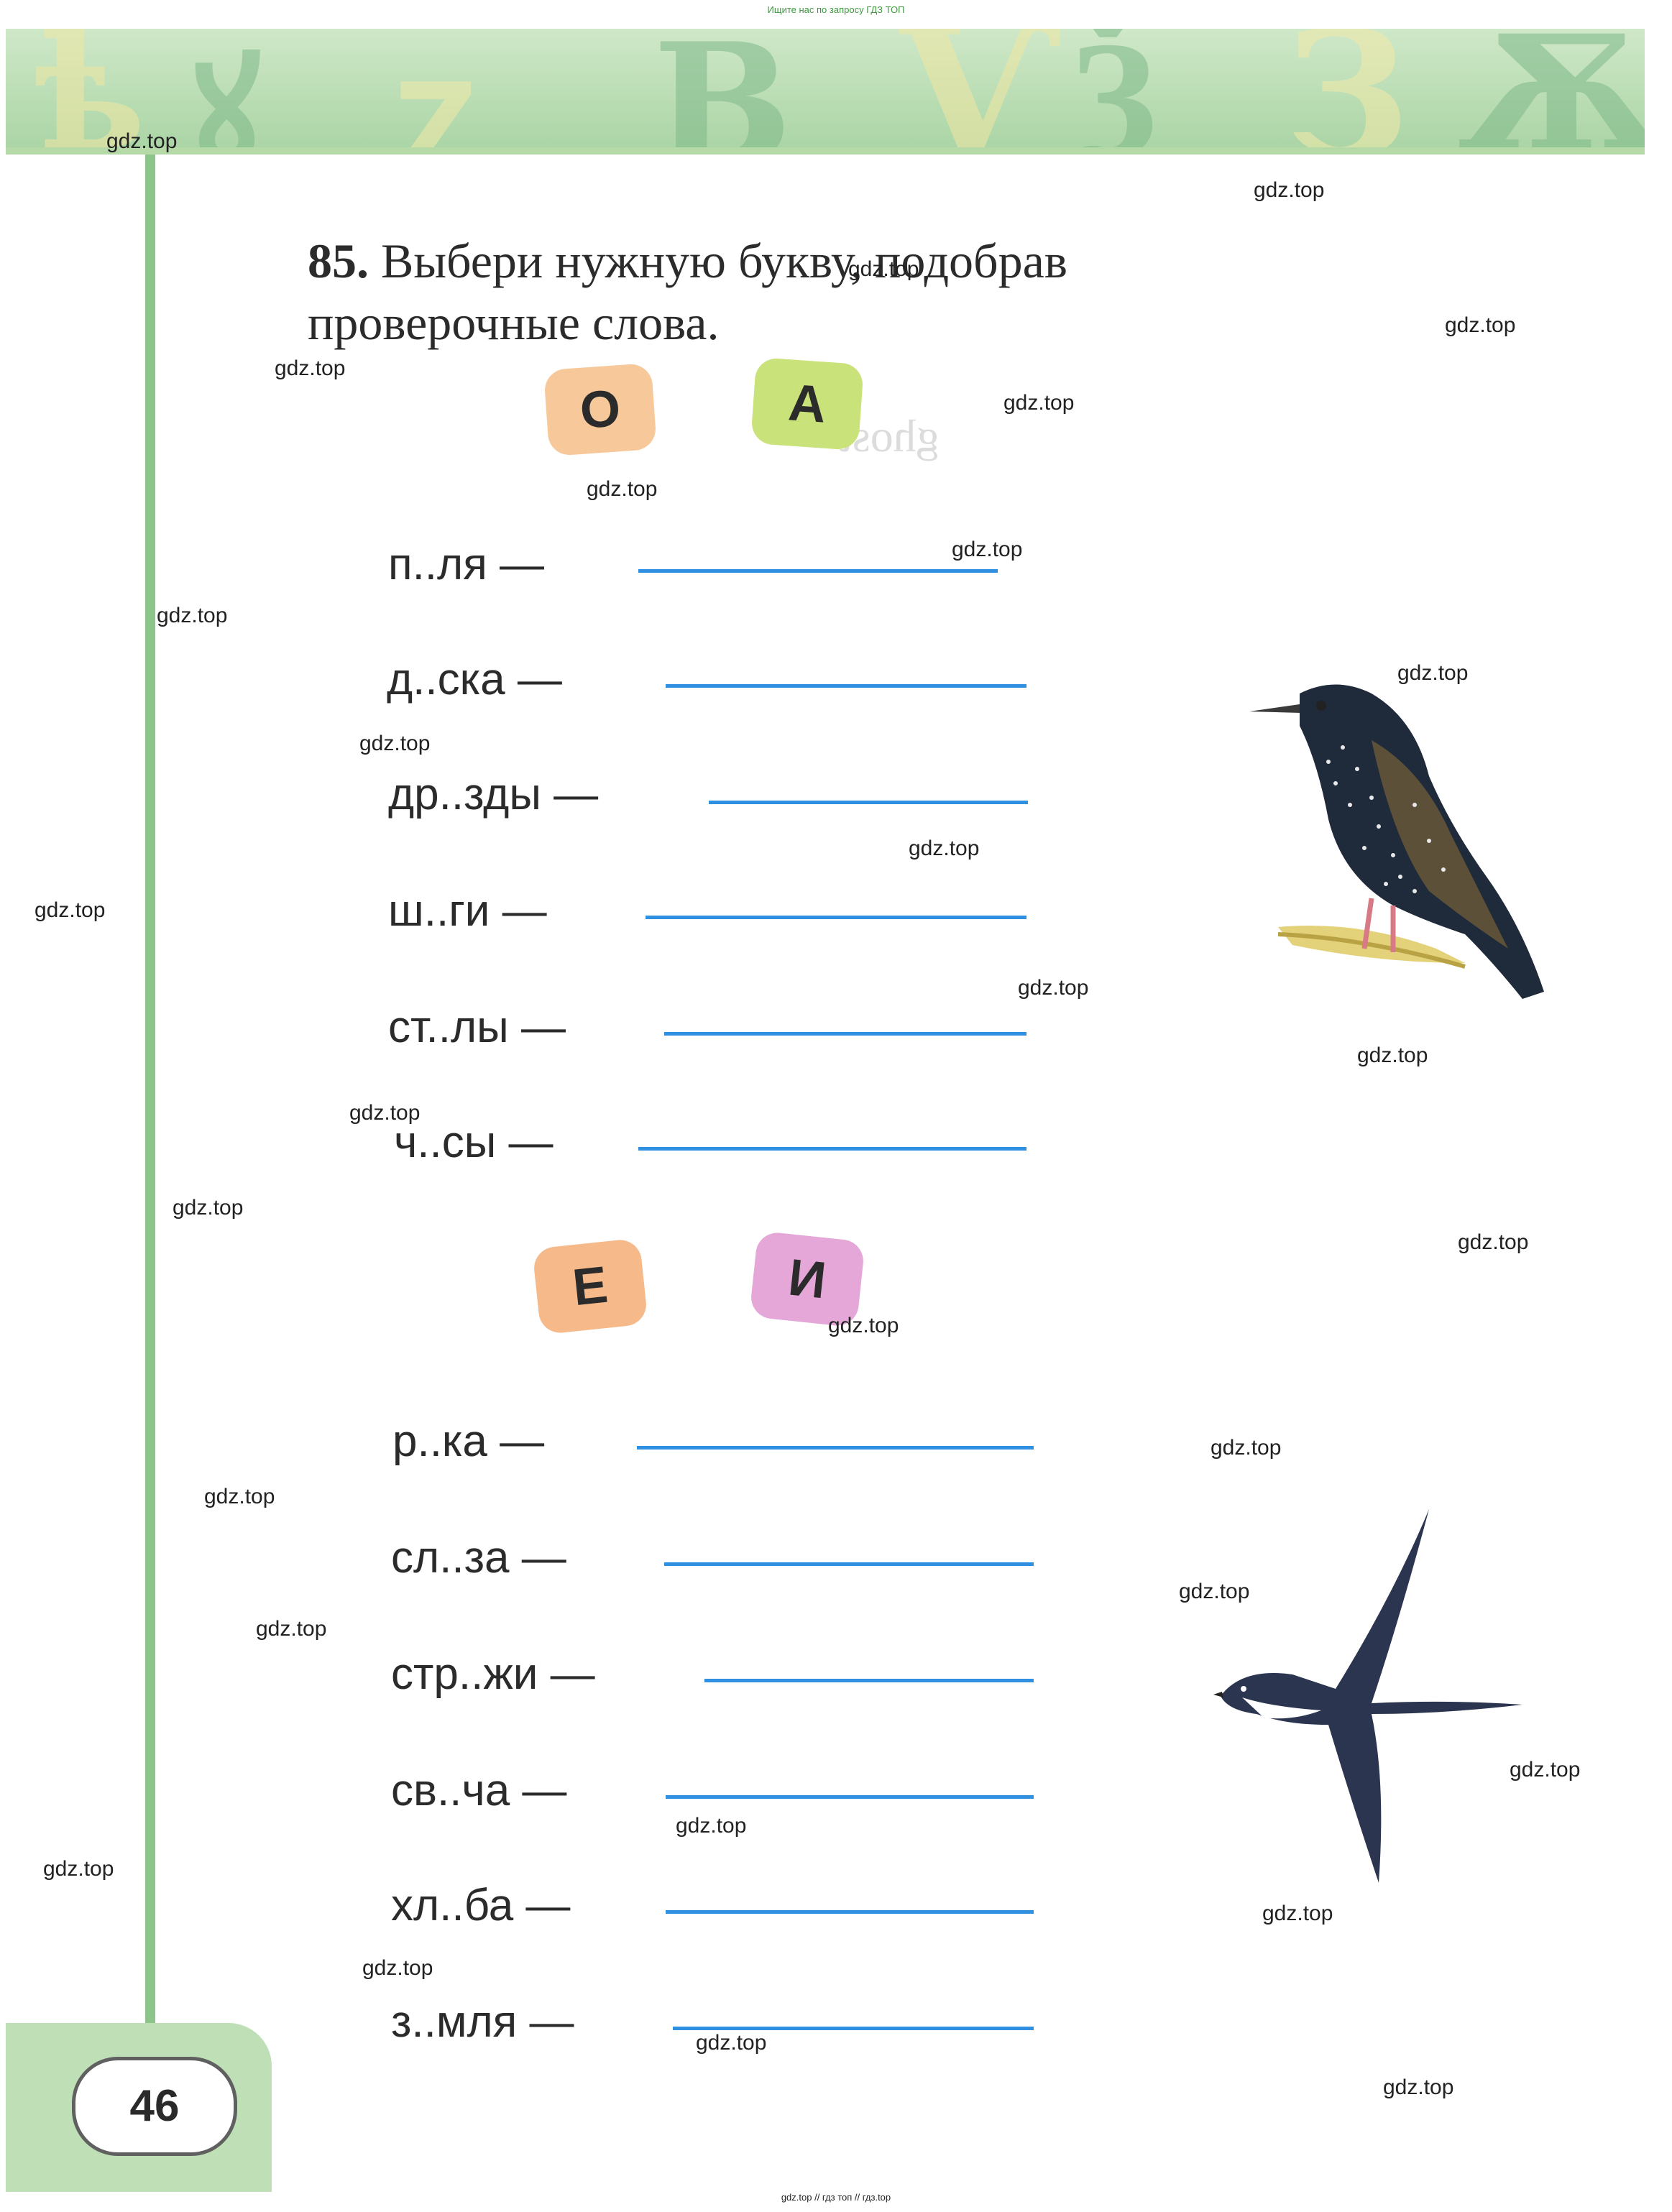 Image resolution: width=1672 pixels, height=2212 pixels. I want to click on exercise-number: 85., so click(338, 261).